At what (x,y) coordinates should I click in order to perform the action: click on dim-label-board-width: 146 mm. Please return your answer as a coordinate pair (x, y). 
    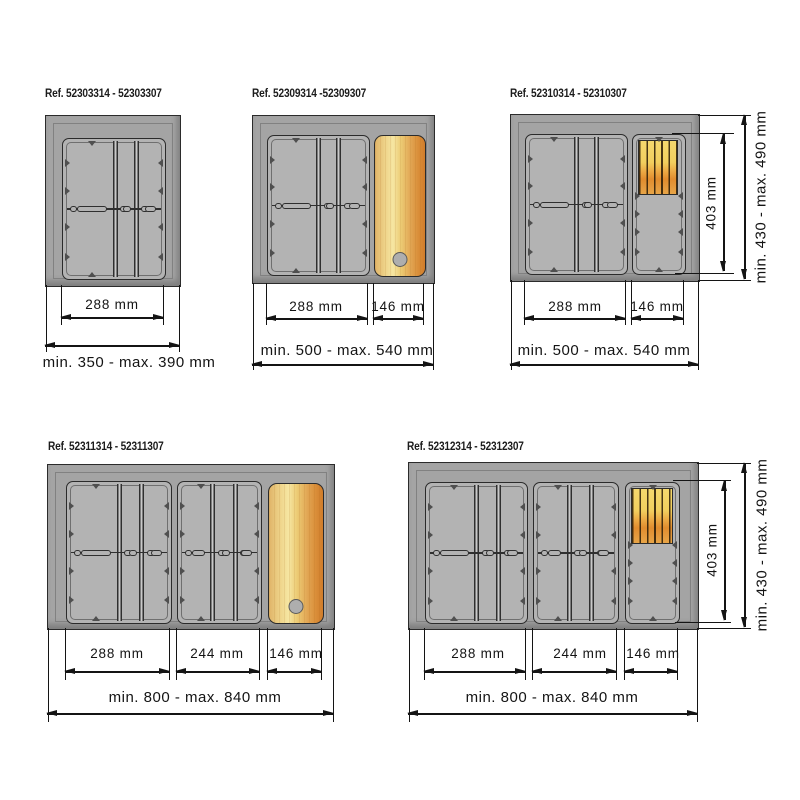
    Looking at the image, I should click on (398, 306).